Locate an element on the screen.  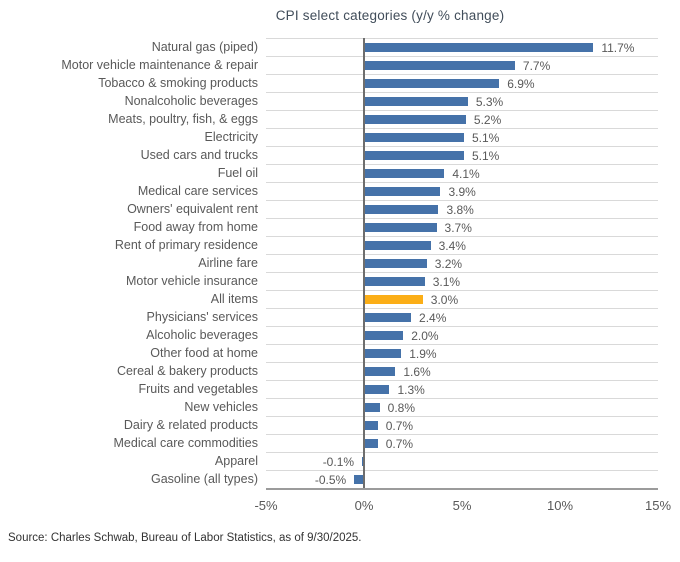
category-label: Tobacco & smoking products is located at coordinates (178, 83).